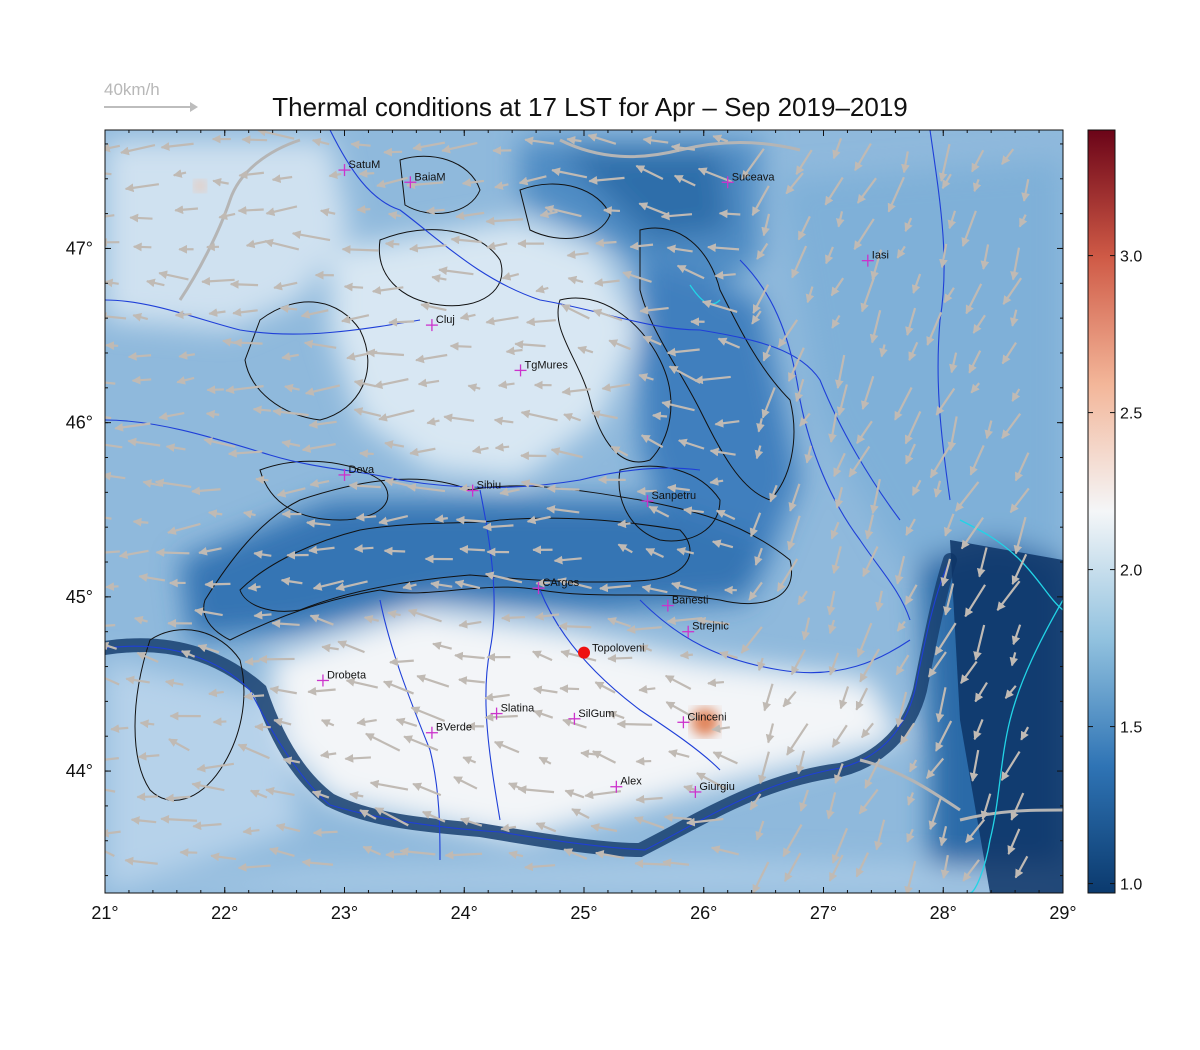 The image size is (1200, 1050). What do you see at coordinates (754, 177) in the screenshot?
I see `city-label: Suceava` at bounding box center [754, 177].